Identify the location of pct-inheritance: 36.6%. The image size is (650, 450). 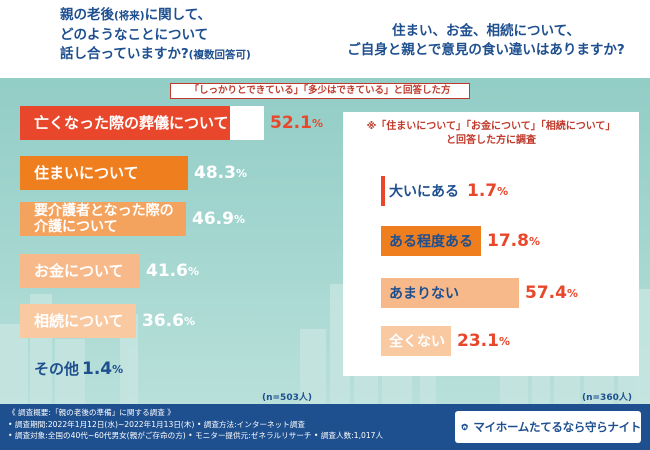
(168, 321).